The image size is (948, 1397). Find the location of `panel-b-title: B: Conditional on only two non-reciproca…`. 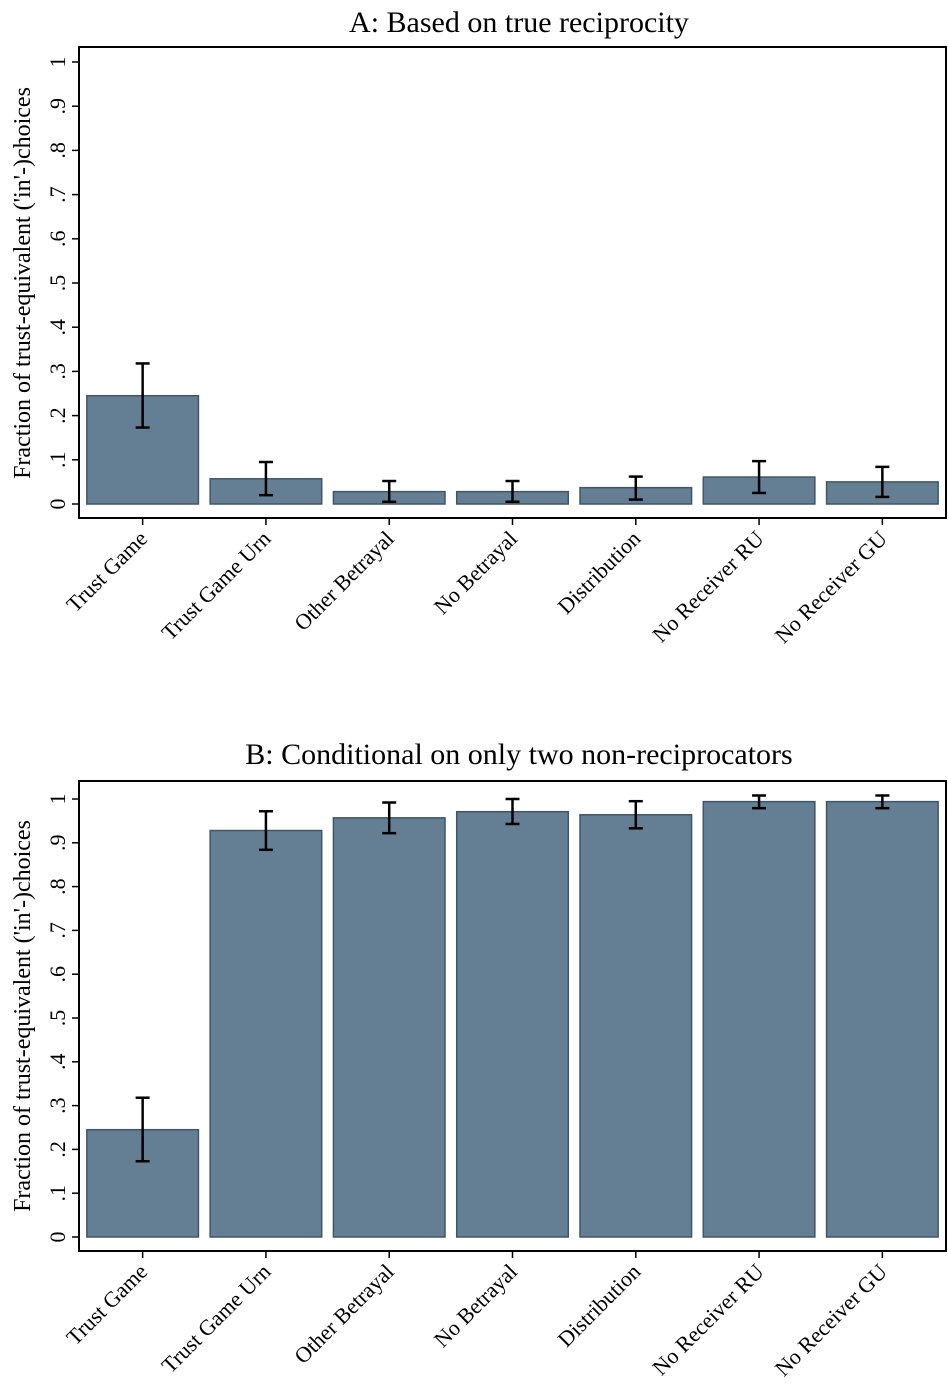

panel-b-title: B: Conditional on only two non-reciproca… is located at coordinates (518, 754).